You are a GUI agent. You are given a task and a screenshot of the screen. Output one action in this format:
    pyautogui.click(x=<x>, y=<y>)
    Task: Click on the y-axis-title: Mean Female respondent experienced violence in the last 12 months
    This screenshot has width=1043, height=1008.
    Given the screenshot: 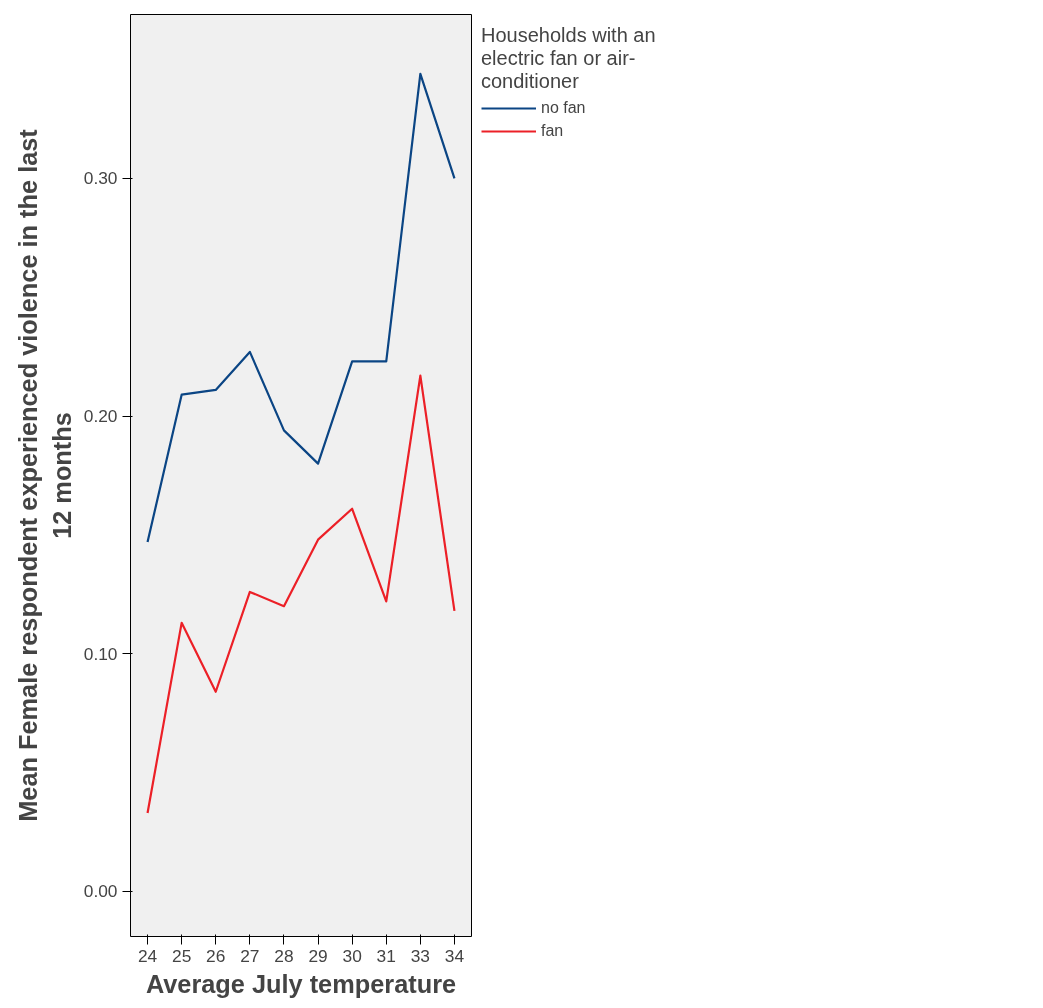 What is the action you would take?
    pyautogui.click(x=45, y=475)
    